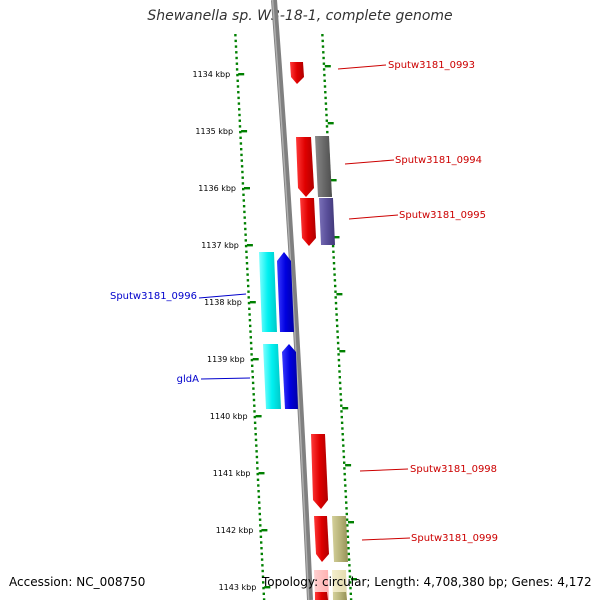 The width and height of the screenshot is (600, 600). What do you see at coordinates (217, 188) in the screenshot?
I see `tick-label: 1136 kbp` at bounding box center [217, 188].